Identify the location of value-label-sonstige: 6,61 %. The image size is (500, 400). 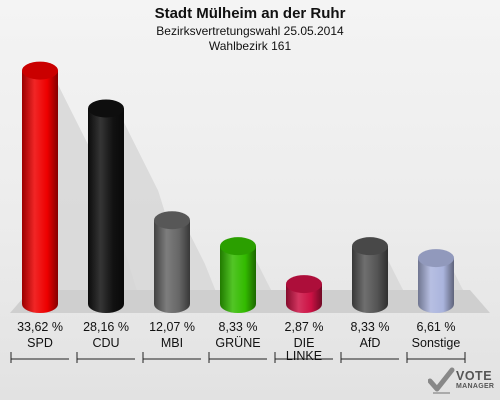
(436, 327).